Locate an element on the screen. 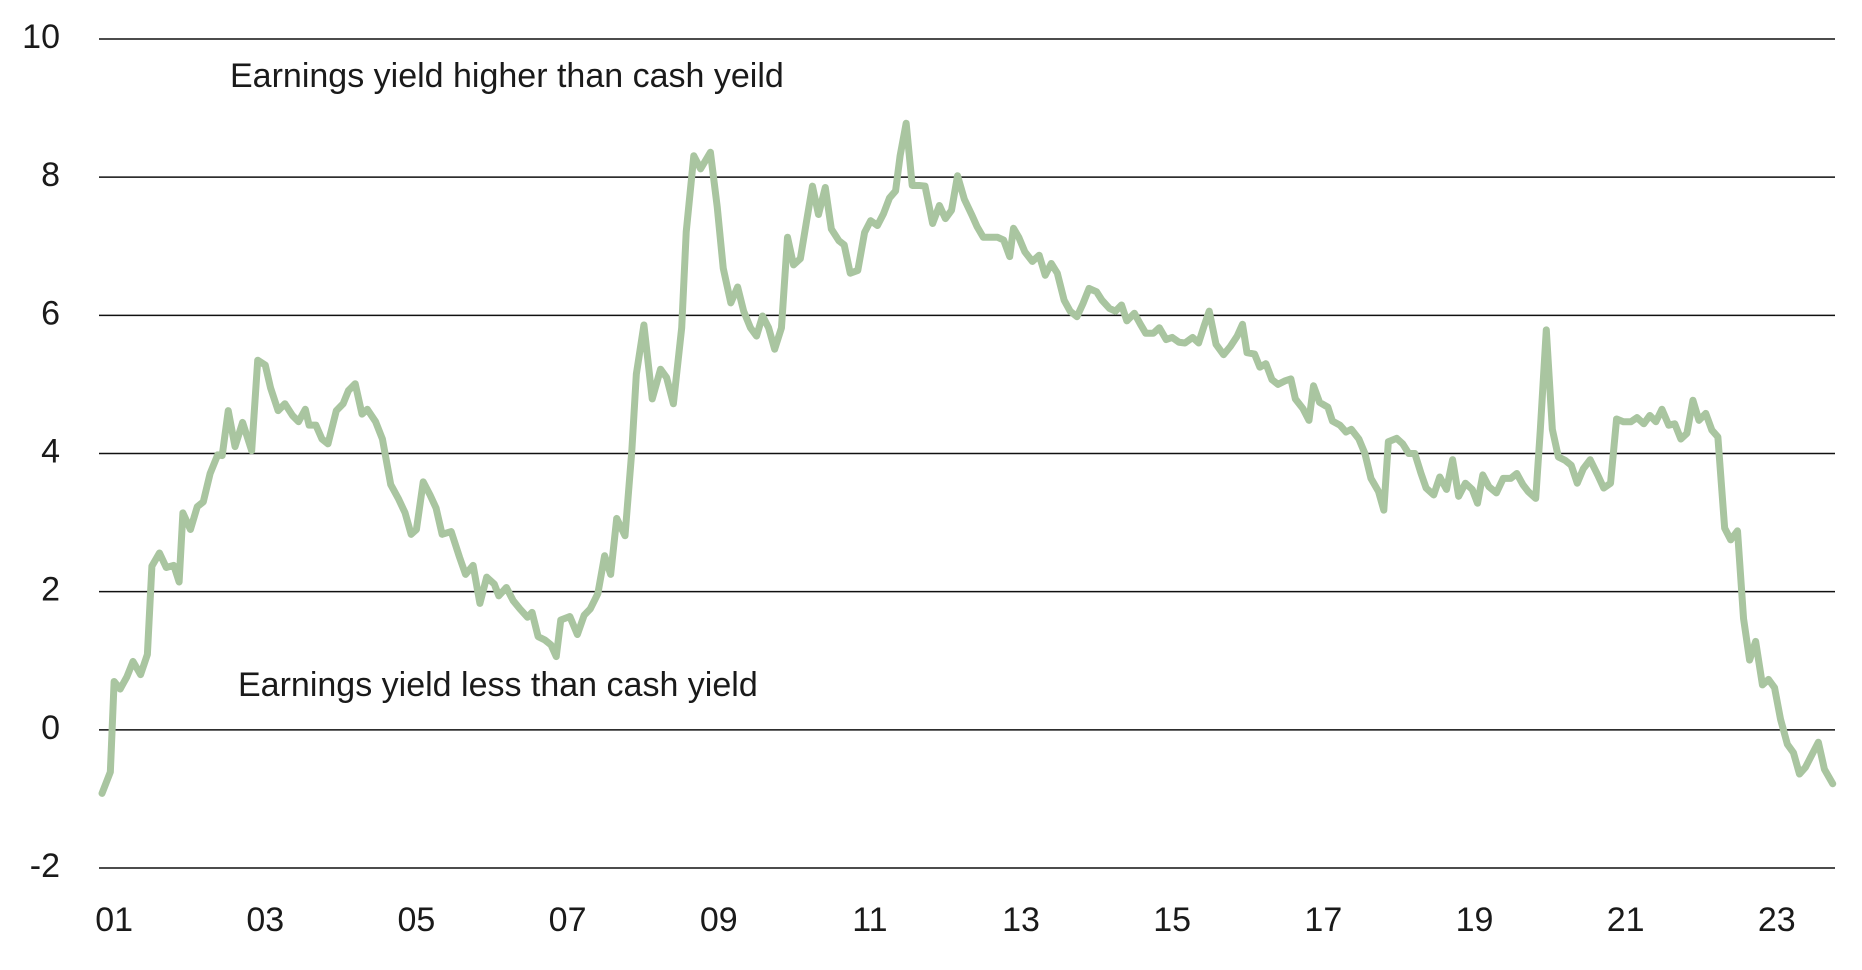  x-tick-label: 01 is located at coordinates (114, 920).